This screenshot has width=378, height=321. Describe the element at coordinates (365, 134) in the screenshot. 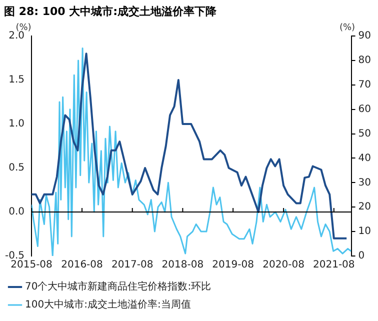

I see `y2-tick-label: 50` at that location.